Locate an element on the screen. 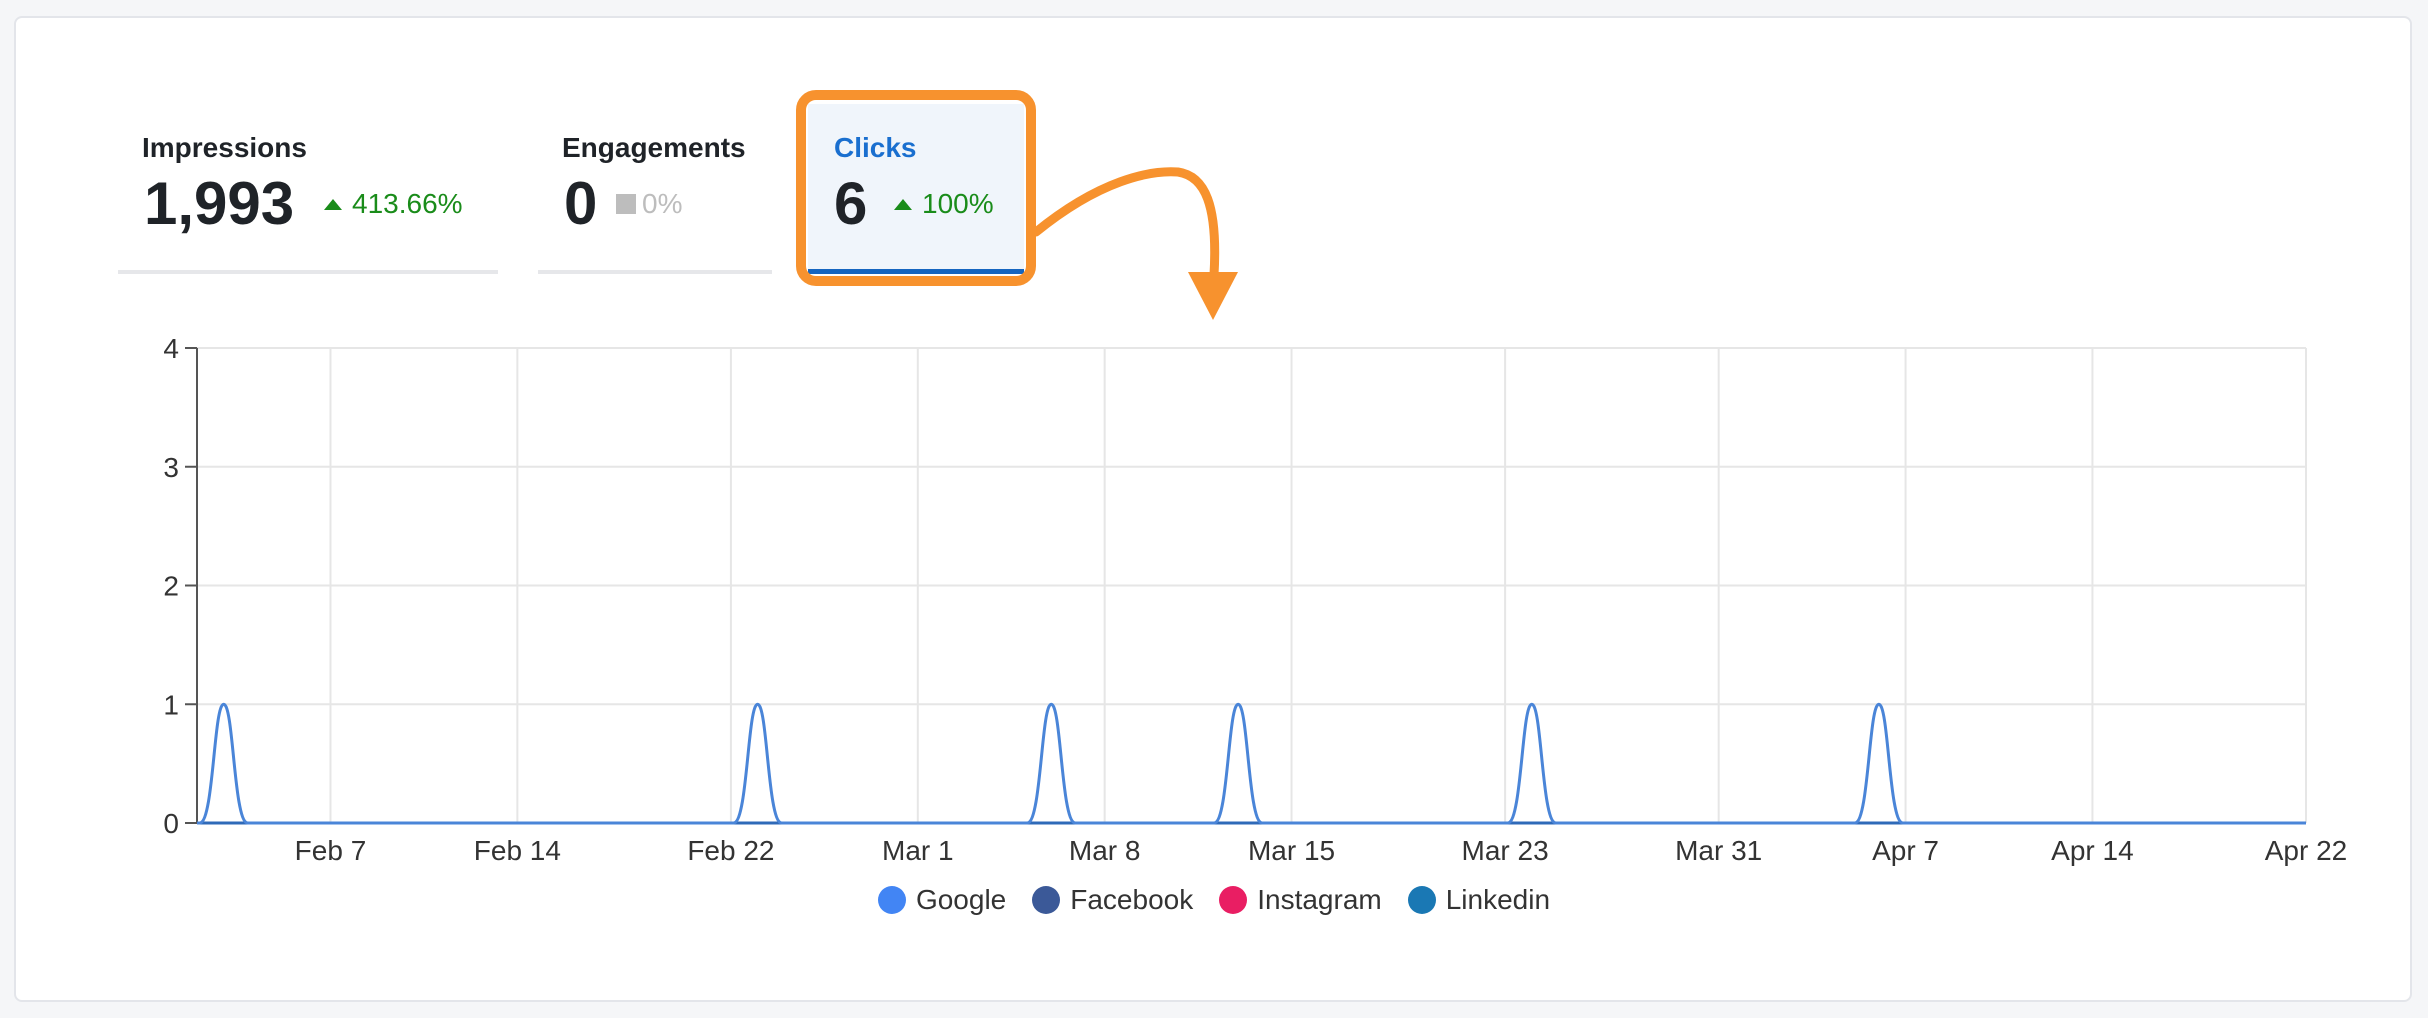 This screenshot has height=1018, width=2428. x-tick-label: Apr 7 is located at coordinates (1905, 850).